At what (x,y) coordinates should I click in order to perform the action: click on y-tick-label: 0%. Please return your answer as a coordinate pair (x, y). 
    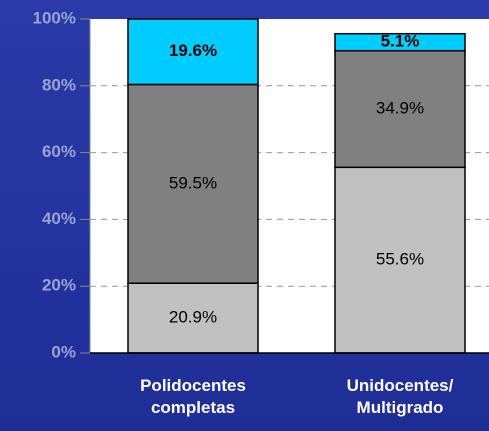
    Looking at the image, I should click on (63, 351).